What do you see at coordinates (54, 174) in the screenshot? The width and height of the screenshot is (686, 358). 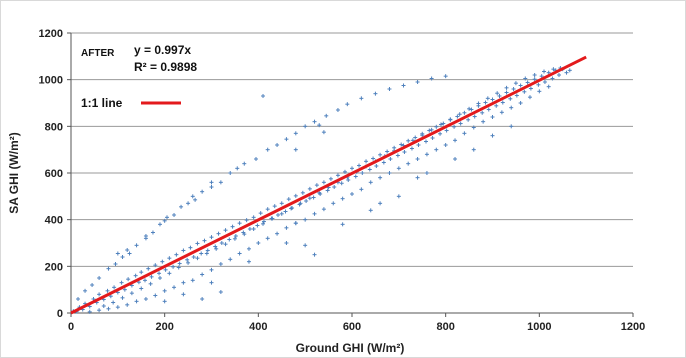 I see `y-tick-label-3: 600` at bounding box center [54, 174].